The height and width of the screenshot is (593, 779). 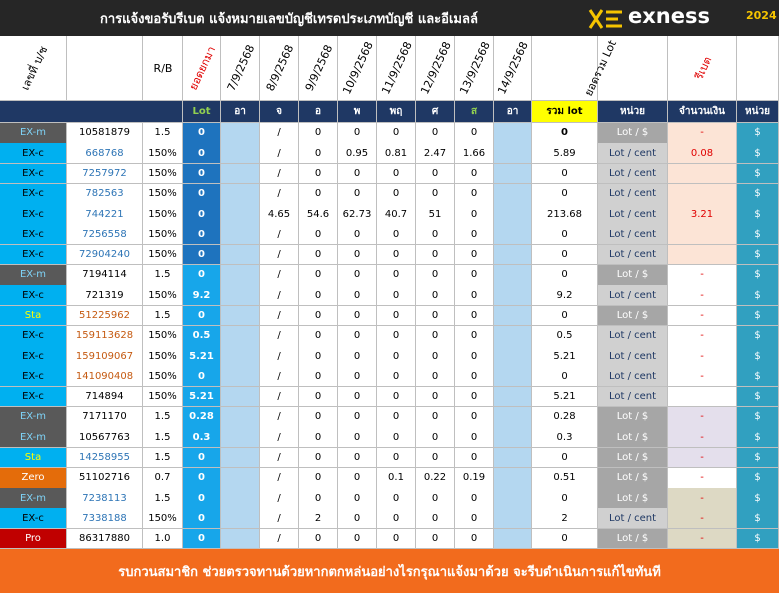 What do you see at coordinates (105, 458) in the screenshot?
I see `cell: 14258955` at bounding box center [105, 458].